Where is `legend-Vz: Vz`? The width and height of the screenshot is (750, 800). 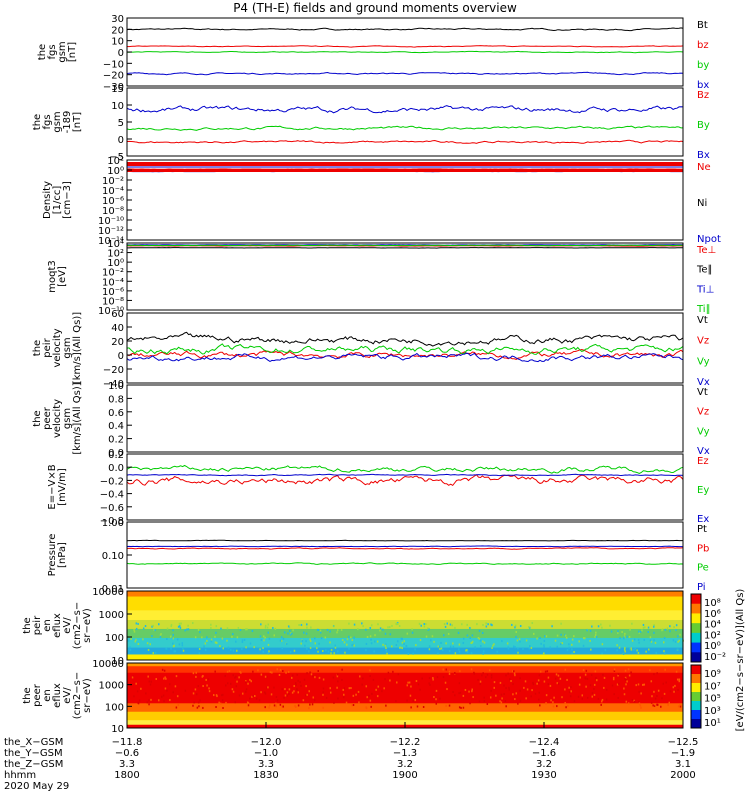
legend-Vz: Vz is located at coordinates (703, 341).